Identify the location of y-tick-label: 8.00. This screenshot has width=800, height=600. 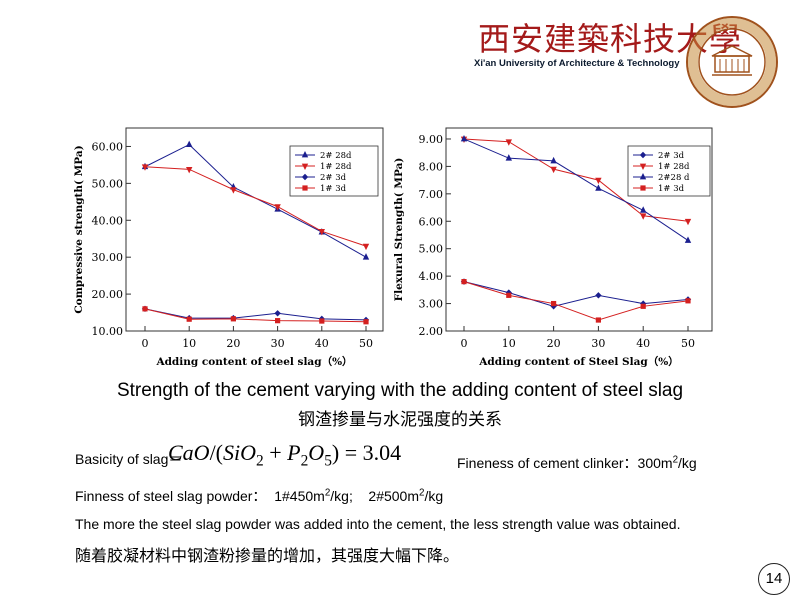
(431, 166).